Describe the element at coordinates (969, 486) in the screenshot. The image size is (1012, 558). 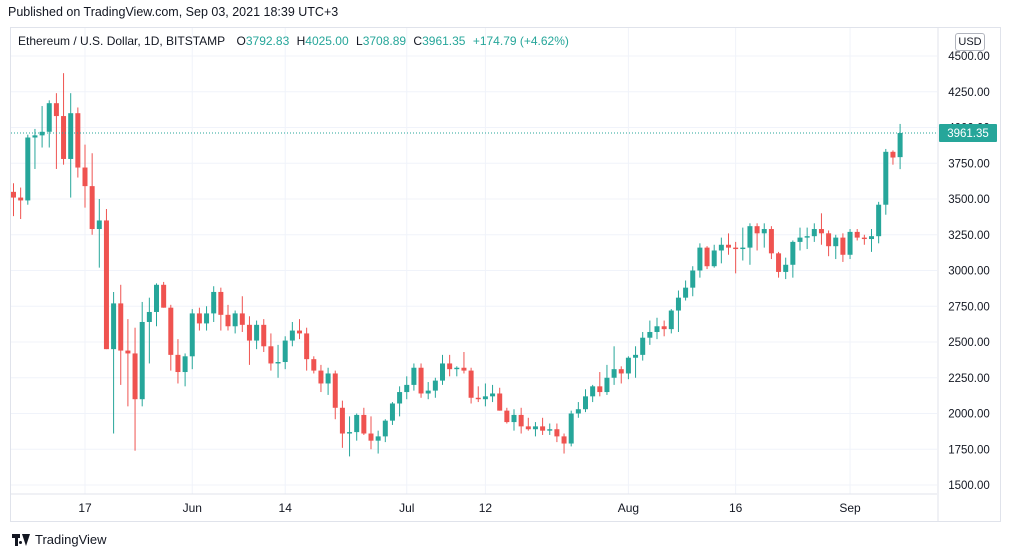
I see `y-tick-label: 1500.00` at that location.